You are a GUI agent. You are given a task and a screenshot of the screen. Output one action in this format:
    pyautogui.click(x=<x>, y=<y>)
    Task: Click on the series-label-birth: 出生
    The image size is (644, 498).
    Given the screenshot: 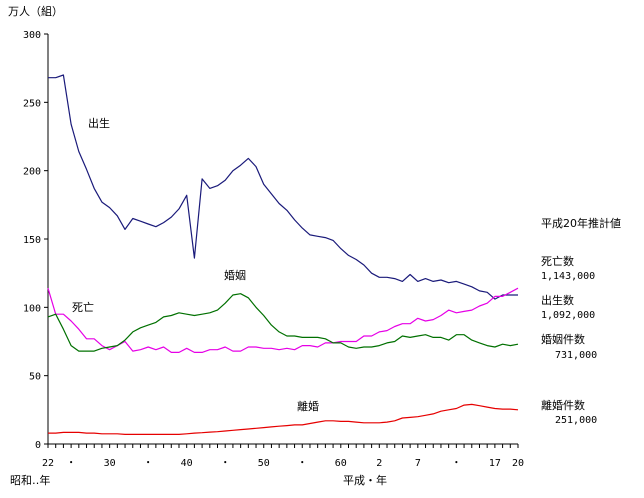 What is the action you would take?
    pyautogui.click(x=99, y=123)
    